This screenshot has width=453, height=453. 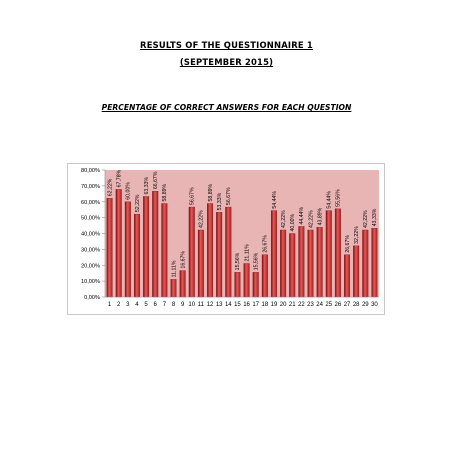 What do you see at coordinates (201, 305) in the screenshot?
I see `x-tick-label: 11` at bounding box center [201, 305].